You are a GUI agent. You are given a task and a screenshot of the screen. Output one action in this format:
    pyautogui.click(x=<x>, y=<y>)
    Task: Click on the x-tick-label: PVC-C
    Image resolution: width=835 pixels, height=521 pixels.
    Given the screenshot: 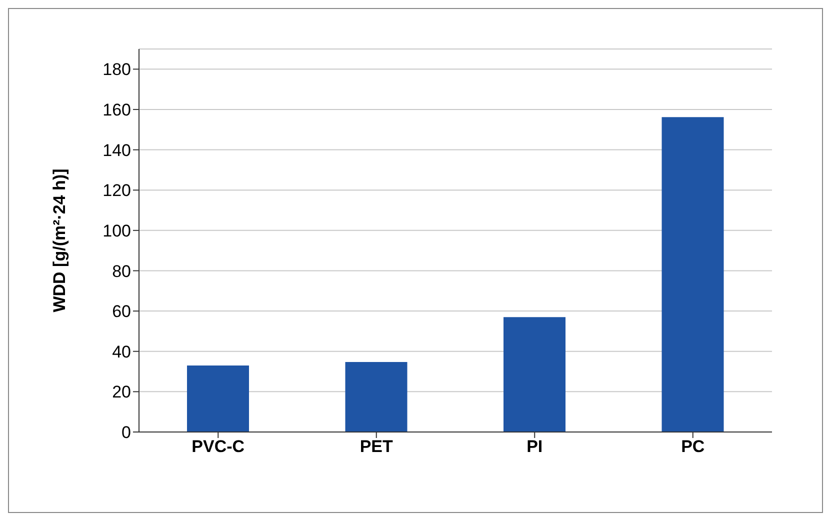 What is the action you would take?
    pyautogui.click(x=218, y=446)
    